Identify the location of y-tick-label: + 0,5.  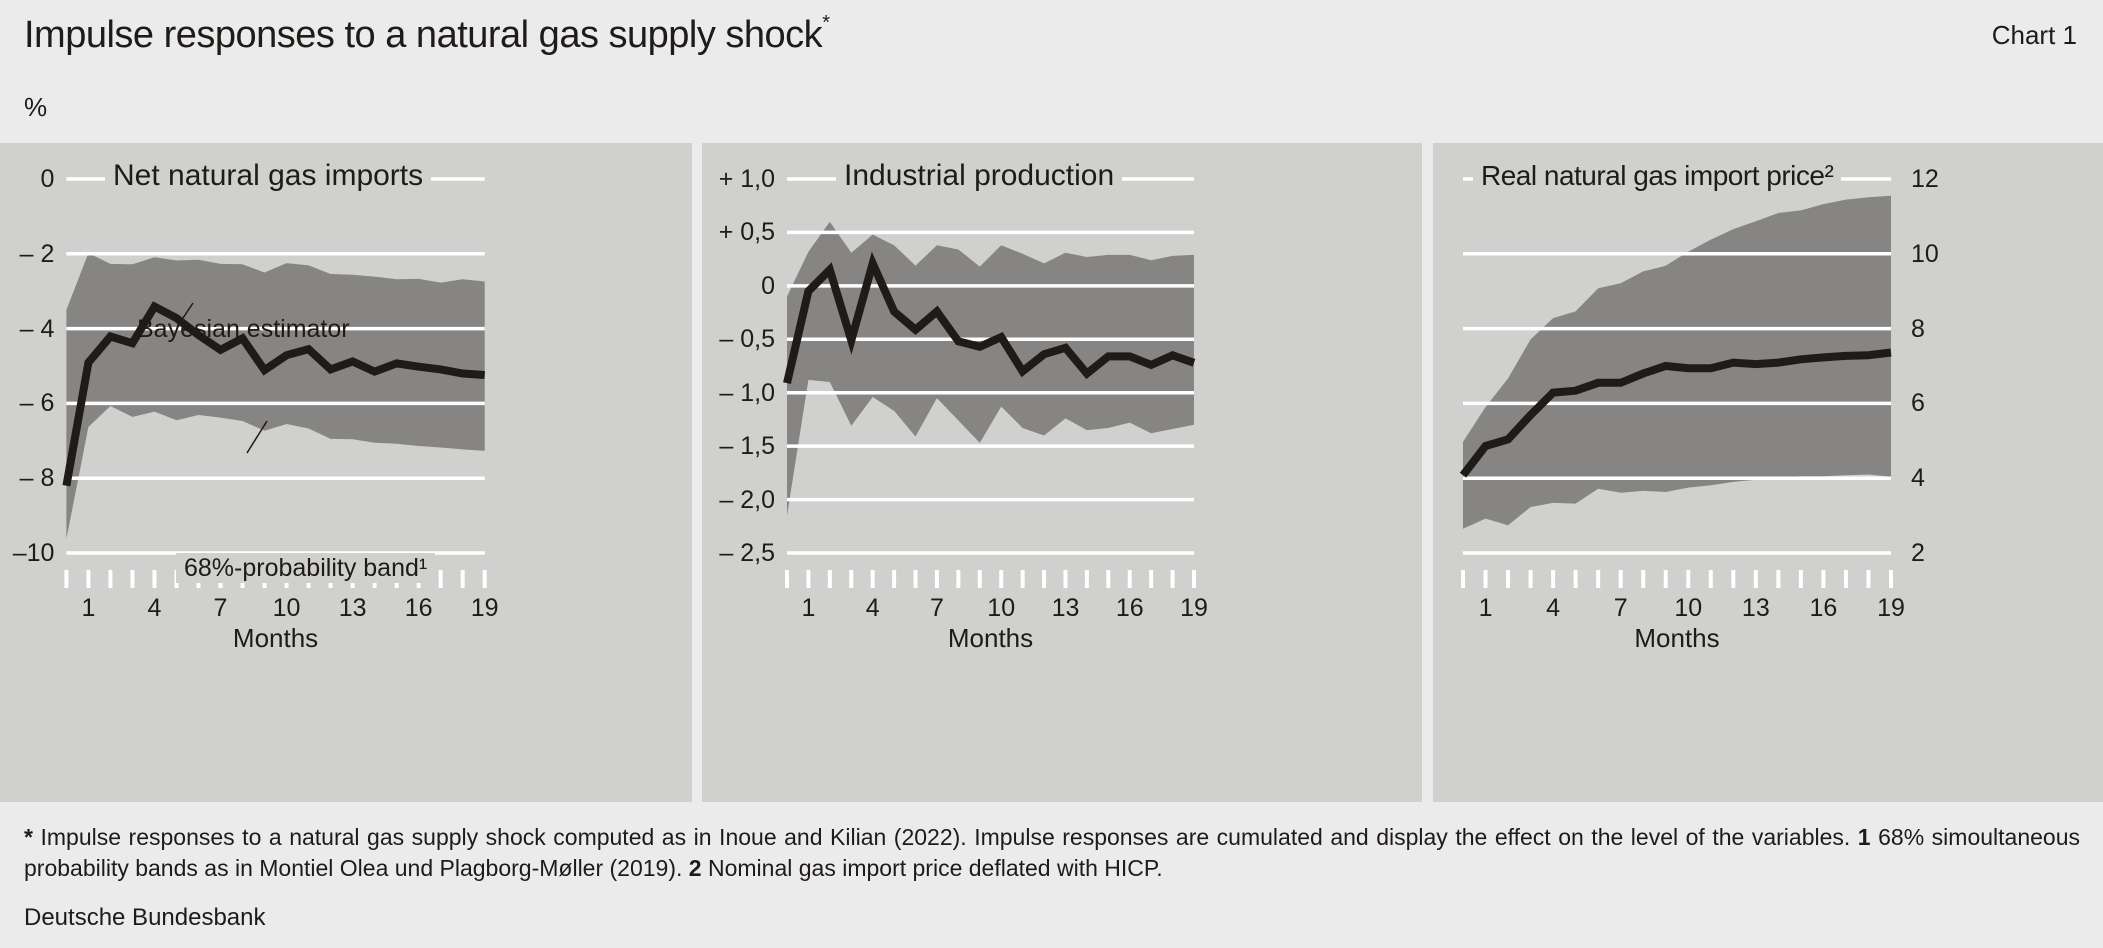
(746, 232).